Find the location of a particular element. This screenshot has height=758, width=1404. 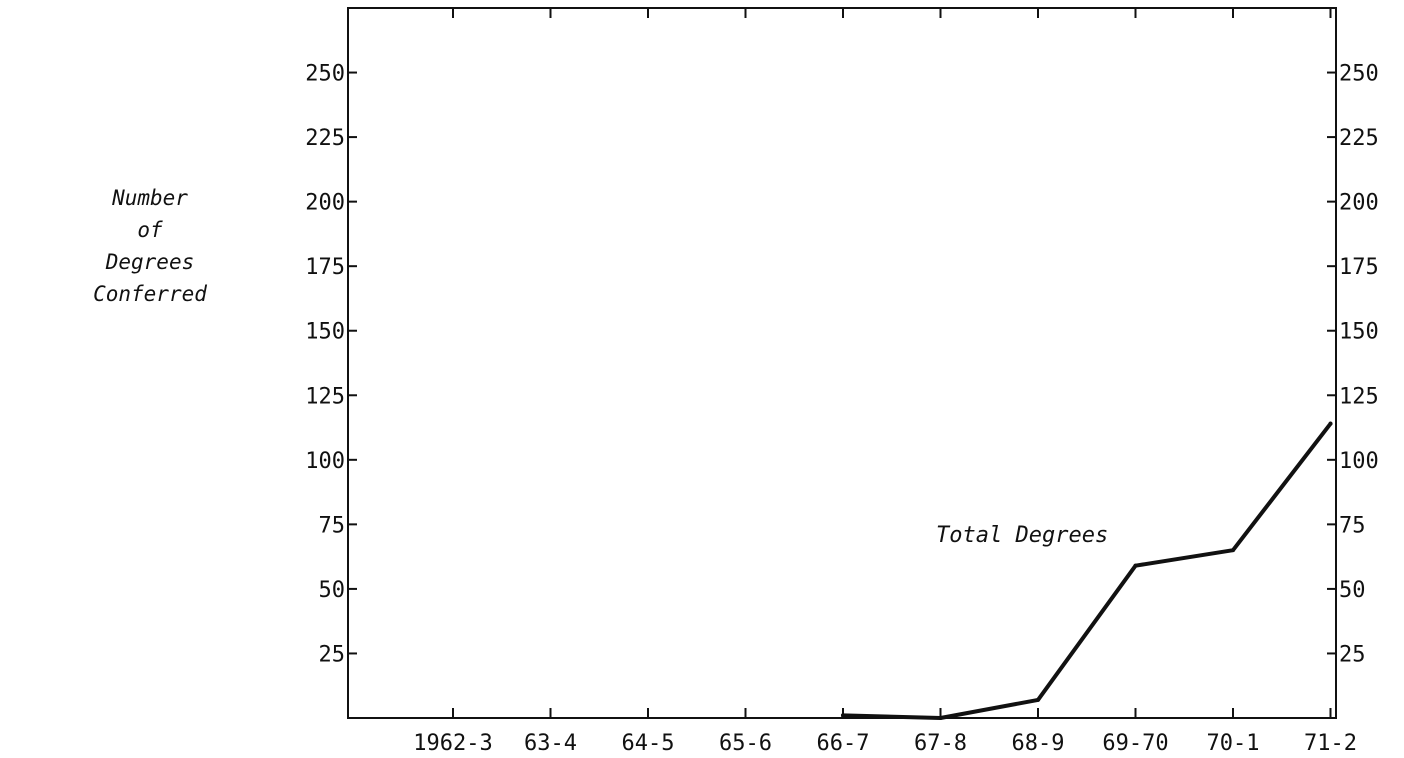

y-axis-label: Number of Degrees Conferred is located at coordinates (150, 246).